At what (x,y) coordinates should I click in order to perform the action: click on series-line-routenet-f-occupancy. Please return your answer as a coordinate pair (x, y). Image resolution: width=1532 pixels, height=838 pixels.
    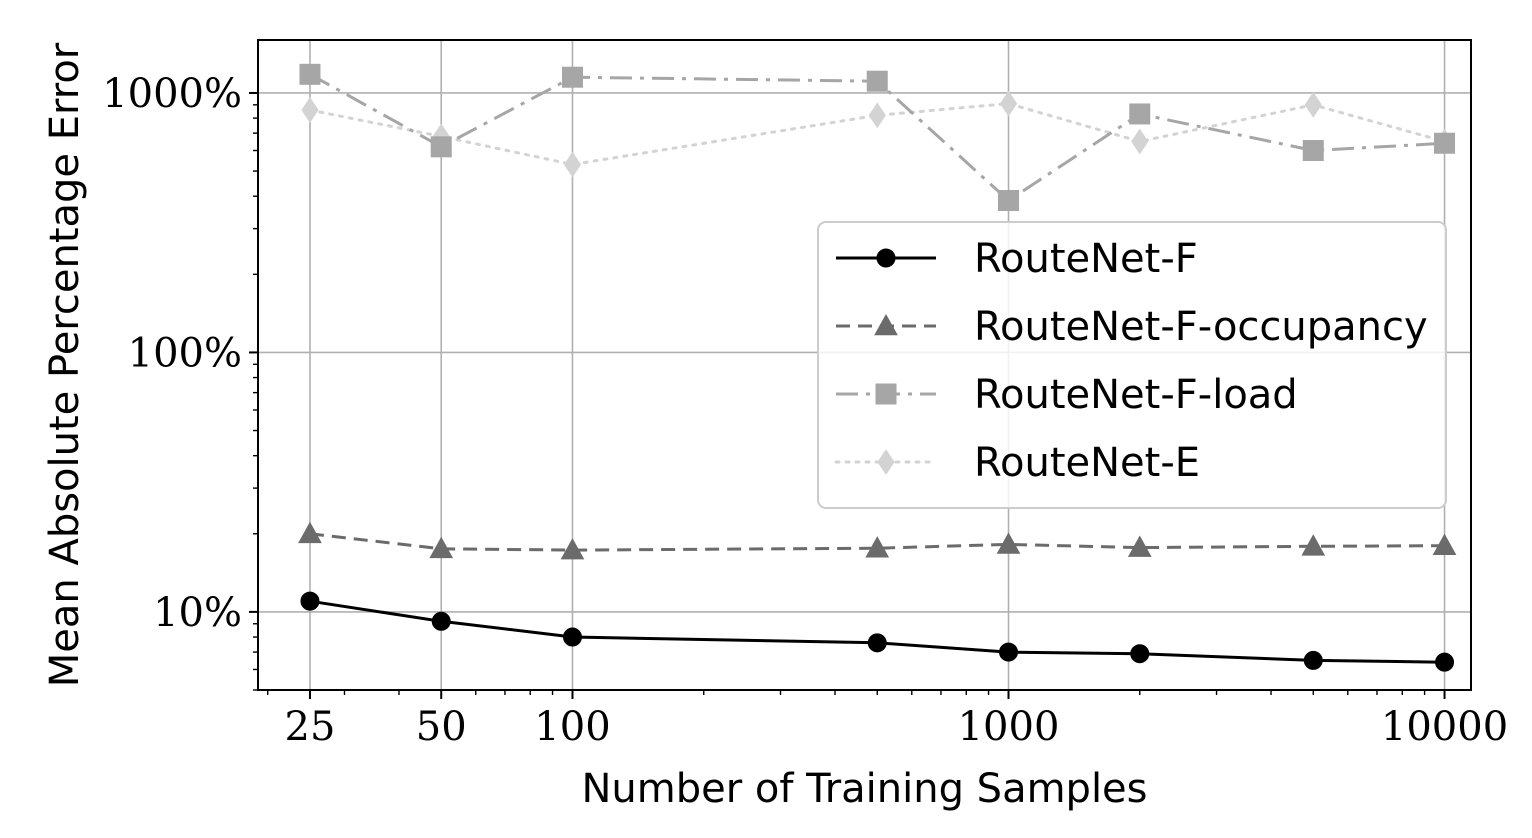
    Looking at the image, I should click on (877, 542).